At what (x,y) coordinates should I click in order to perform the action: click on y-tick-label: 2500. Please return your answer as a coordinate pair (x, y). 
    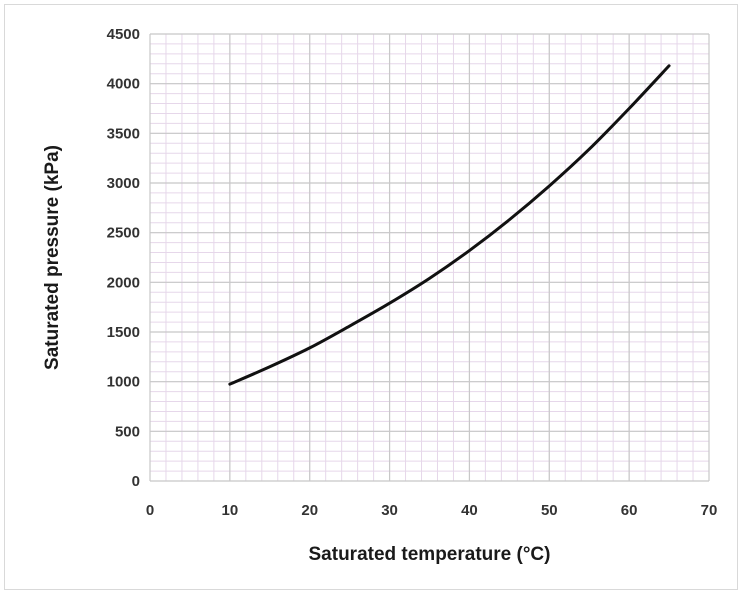
    Looking at the image, I should click on (123, 233).